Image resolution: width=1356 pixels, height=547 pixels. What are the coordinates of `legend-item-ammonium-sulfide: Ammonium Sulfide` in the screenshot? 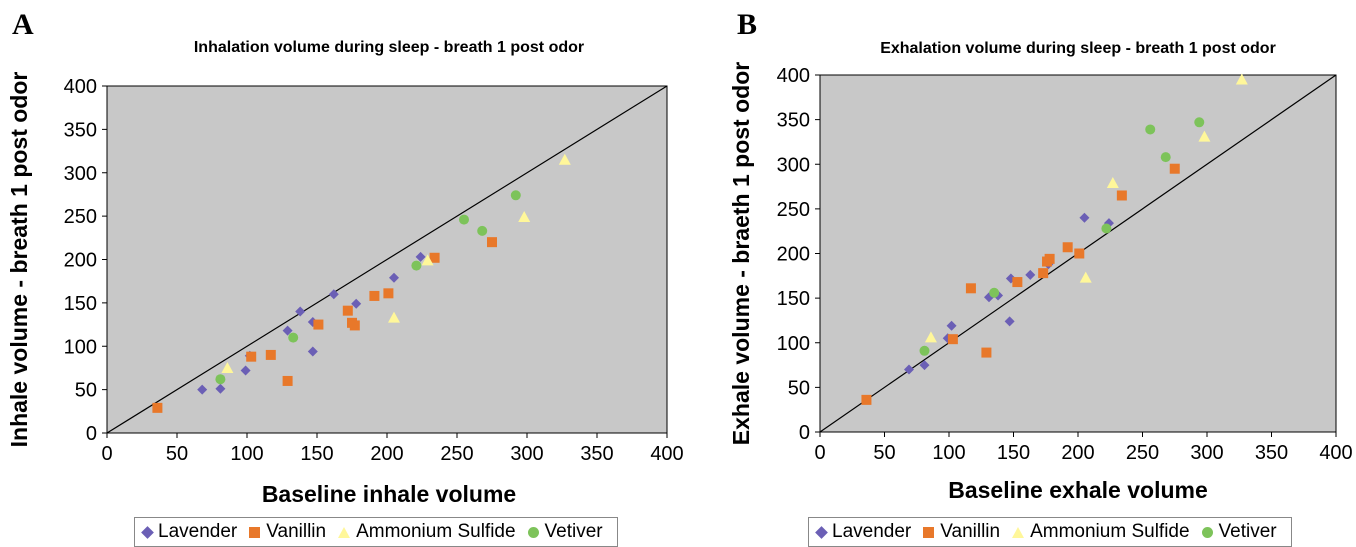 It's located at (427, 532).